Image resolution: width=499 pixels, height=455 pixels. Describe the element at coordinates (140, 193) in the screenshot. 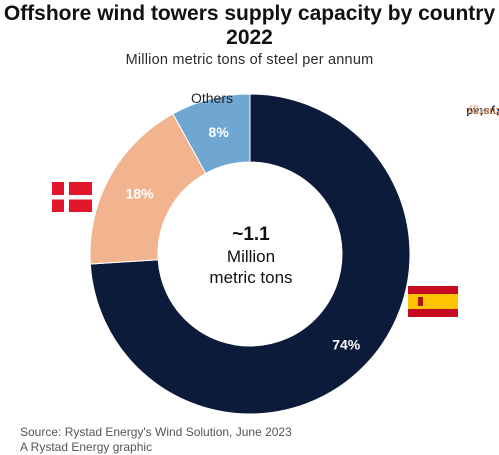

I see `slice-denmark-value-label: 18%` at that location.